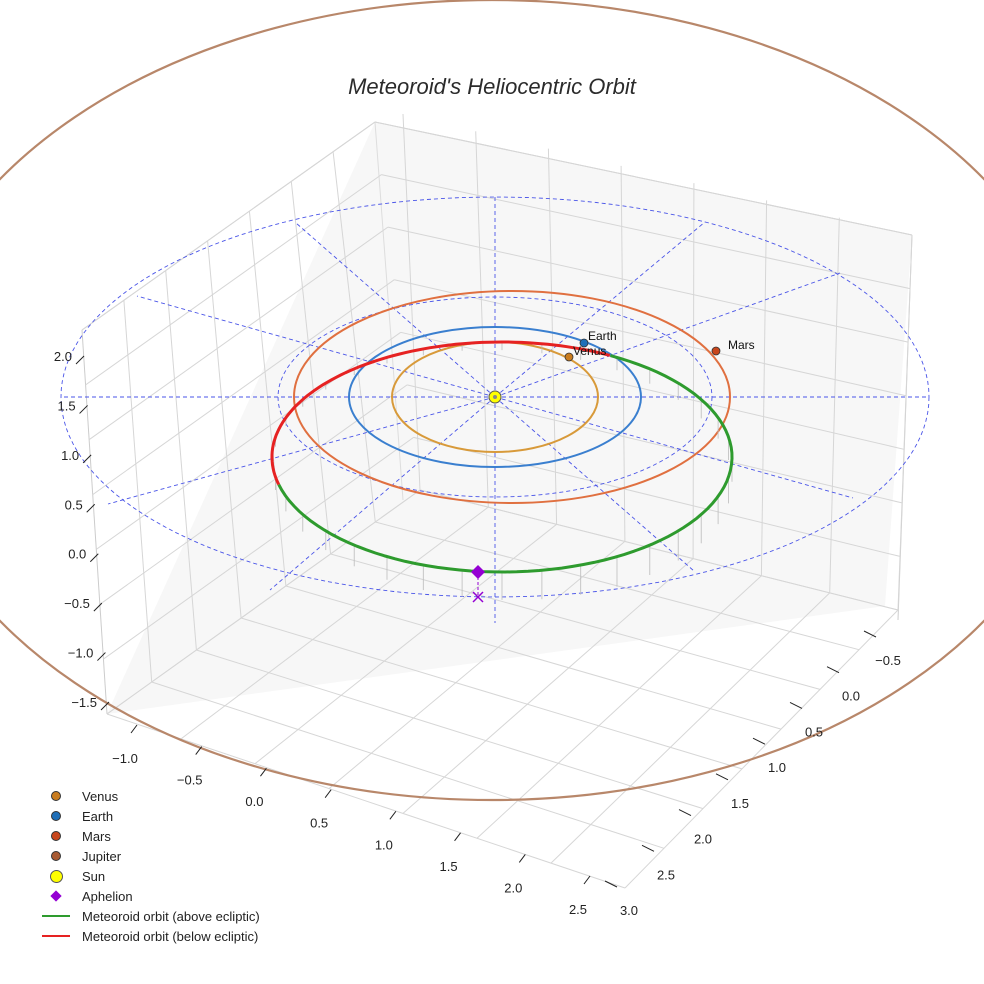  Describe the element at coordinates (777, 767) in the screenshot. I see `y-tick-label: 1.0` at that location.